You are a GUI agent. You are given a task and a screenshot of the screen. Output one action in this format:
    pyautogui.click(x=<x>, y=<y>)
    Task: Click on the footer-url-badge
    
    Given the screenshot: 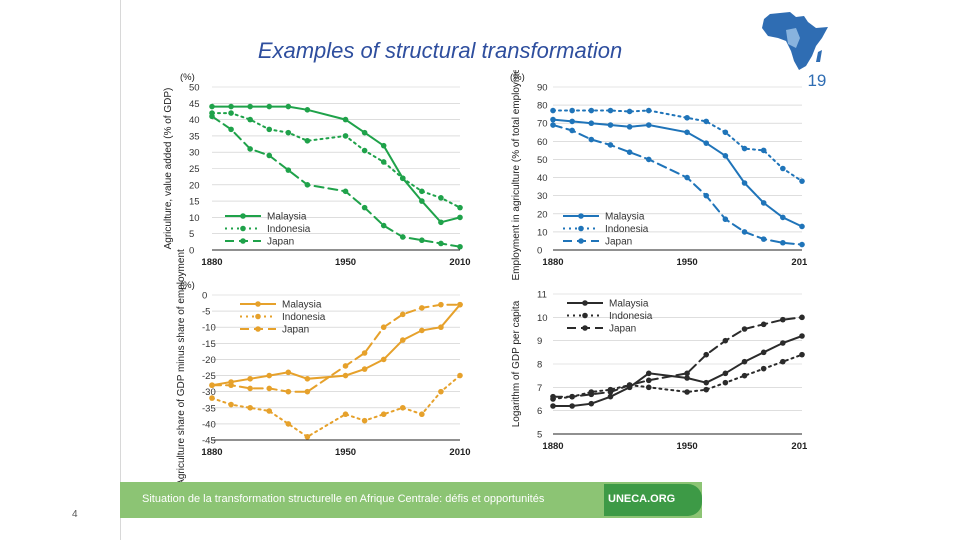 What is the action you would take?
    pyautogui.click(x=653, y=500)
    